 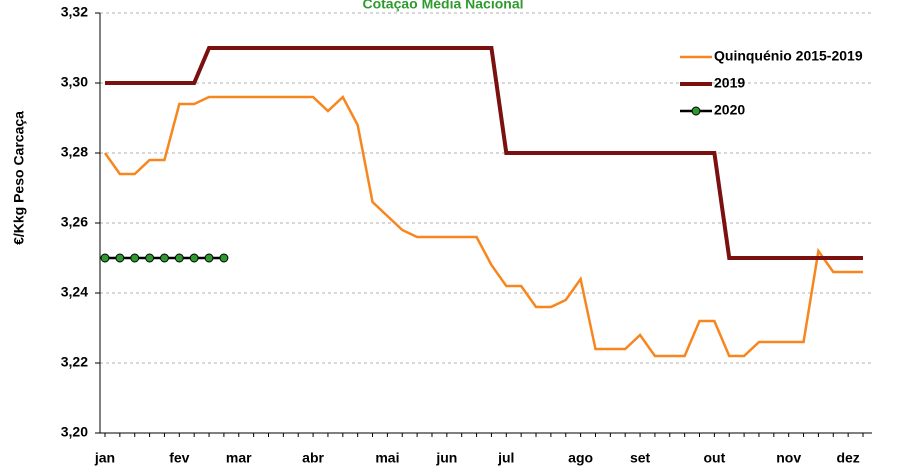 I want to click on y-tick-label: 3,26, so click(x=74, y=222).